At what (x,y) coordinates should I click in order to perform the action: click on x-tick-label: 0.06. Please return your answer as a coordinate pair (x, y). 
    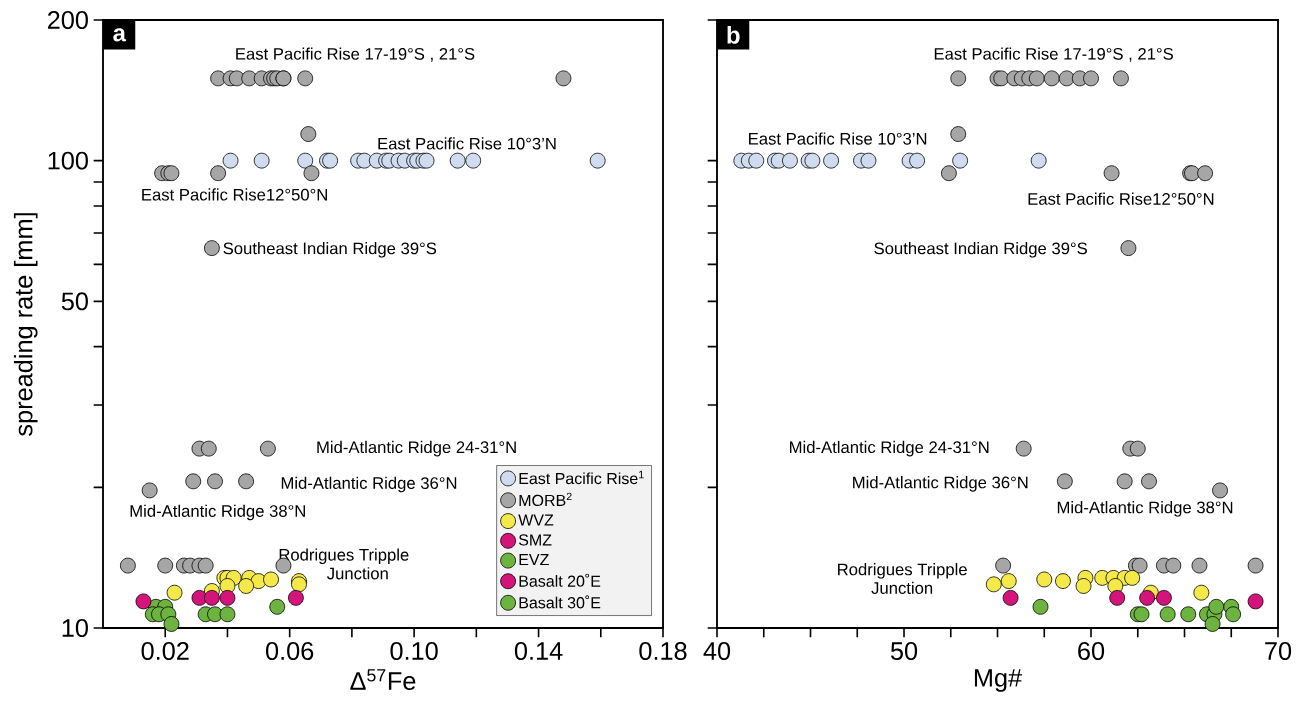
    Looking at the image, I should click on (290, 651).